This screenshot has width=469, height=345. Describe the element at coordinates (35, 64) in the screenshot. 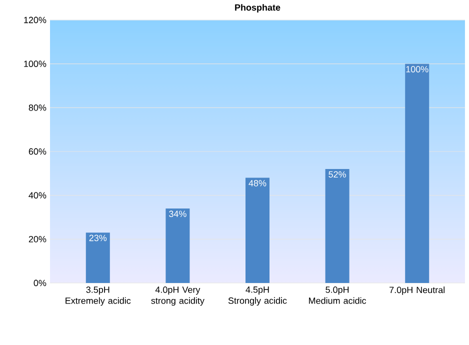

I see `y-tick-label: 100%` at that location.